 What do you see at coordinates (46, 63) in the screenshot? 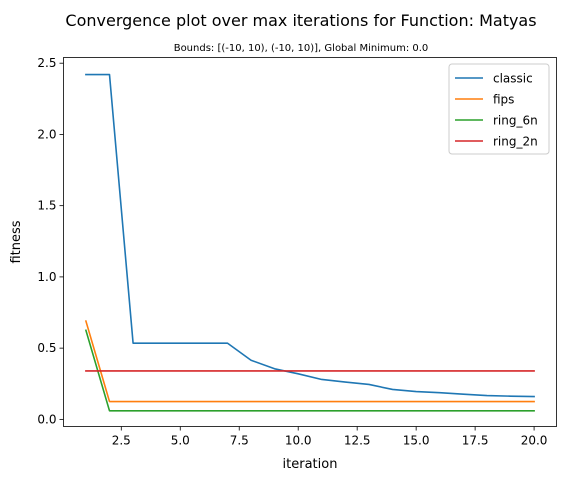
I see `y-tick-label: 2.5` at bounding box center [46, 63].